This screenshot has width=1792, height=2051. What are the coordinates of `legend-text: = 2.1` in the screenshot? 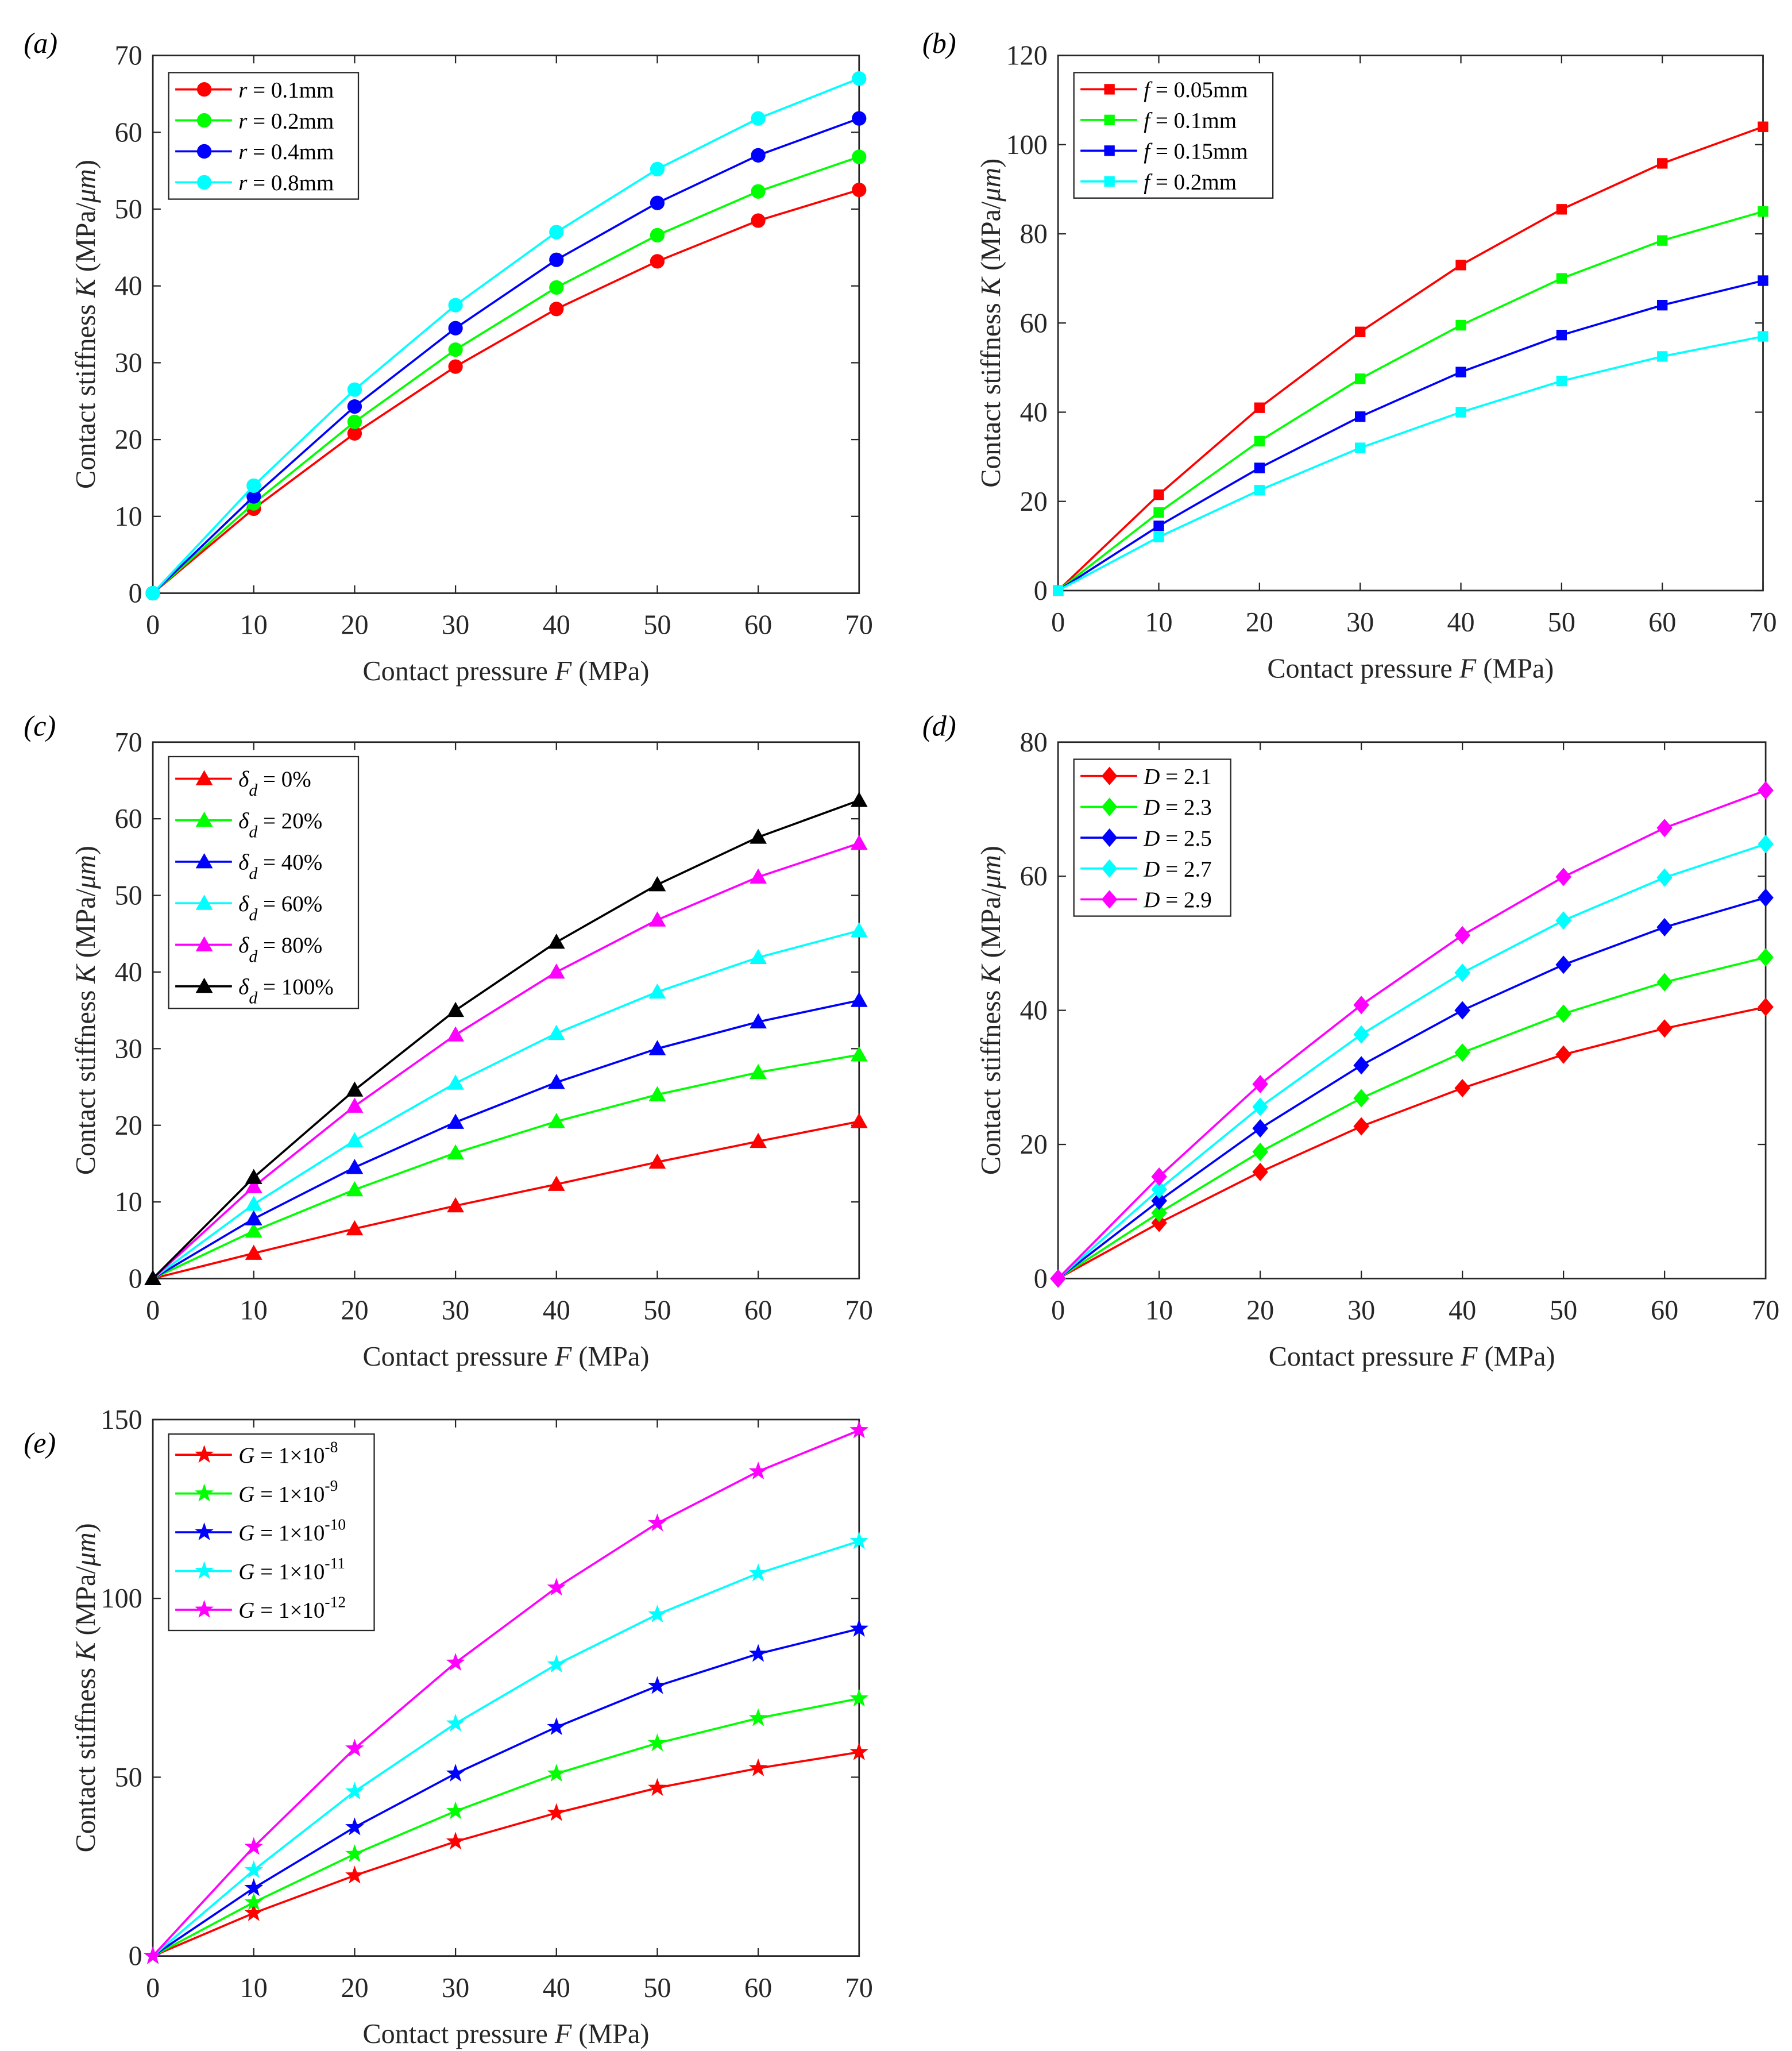 It's located at (1185, 776).